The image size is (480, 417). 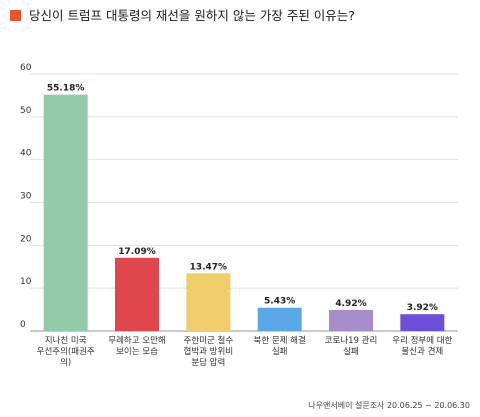 What do you see at coordinates (192, 15) in the screenshot?
I see `chart-title: 당신이 트럼프 대통령의 재선을 원하지 않는 가장 주된 이유는?` at bounding box center [192, 15].